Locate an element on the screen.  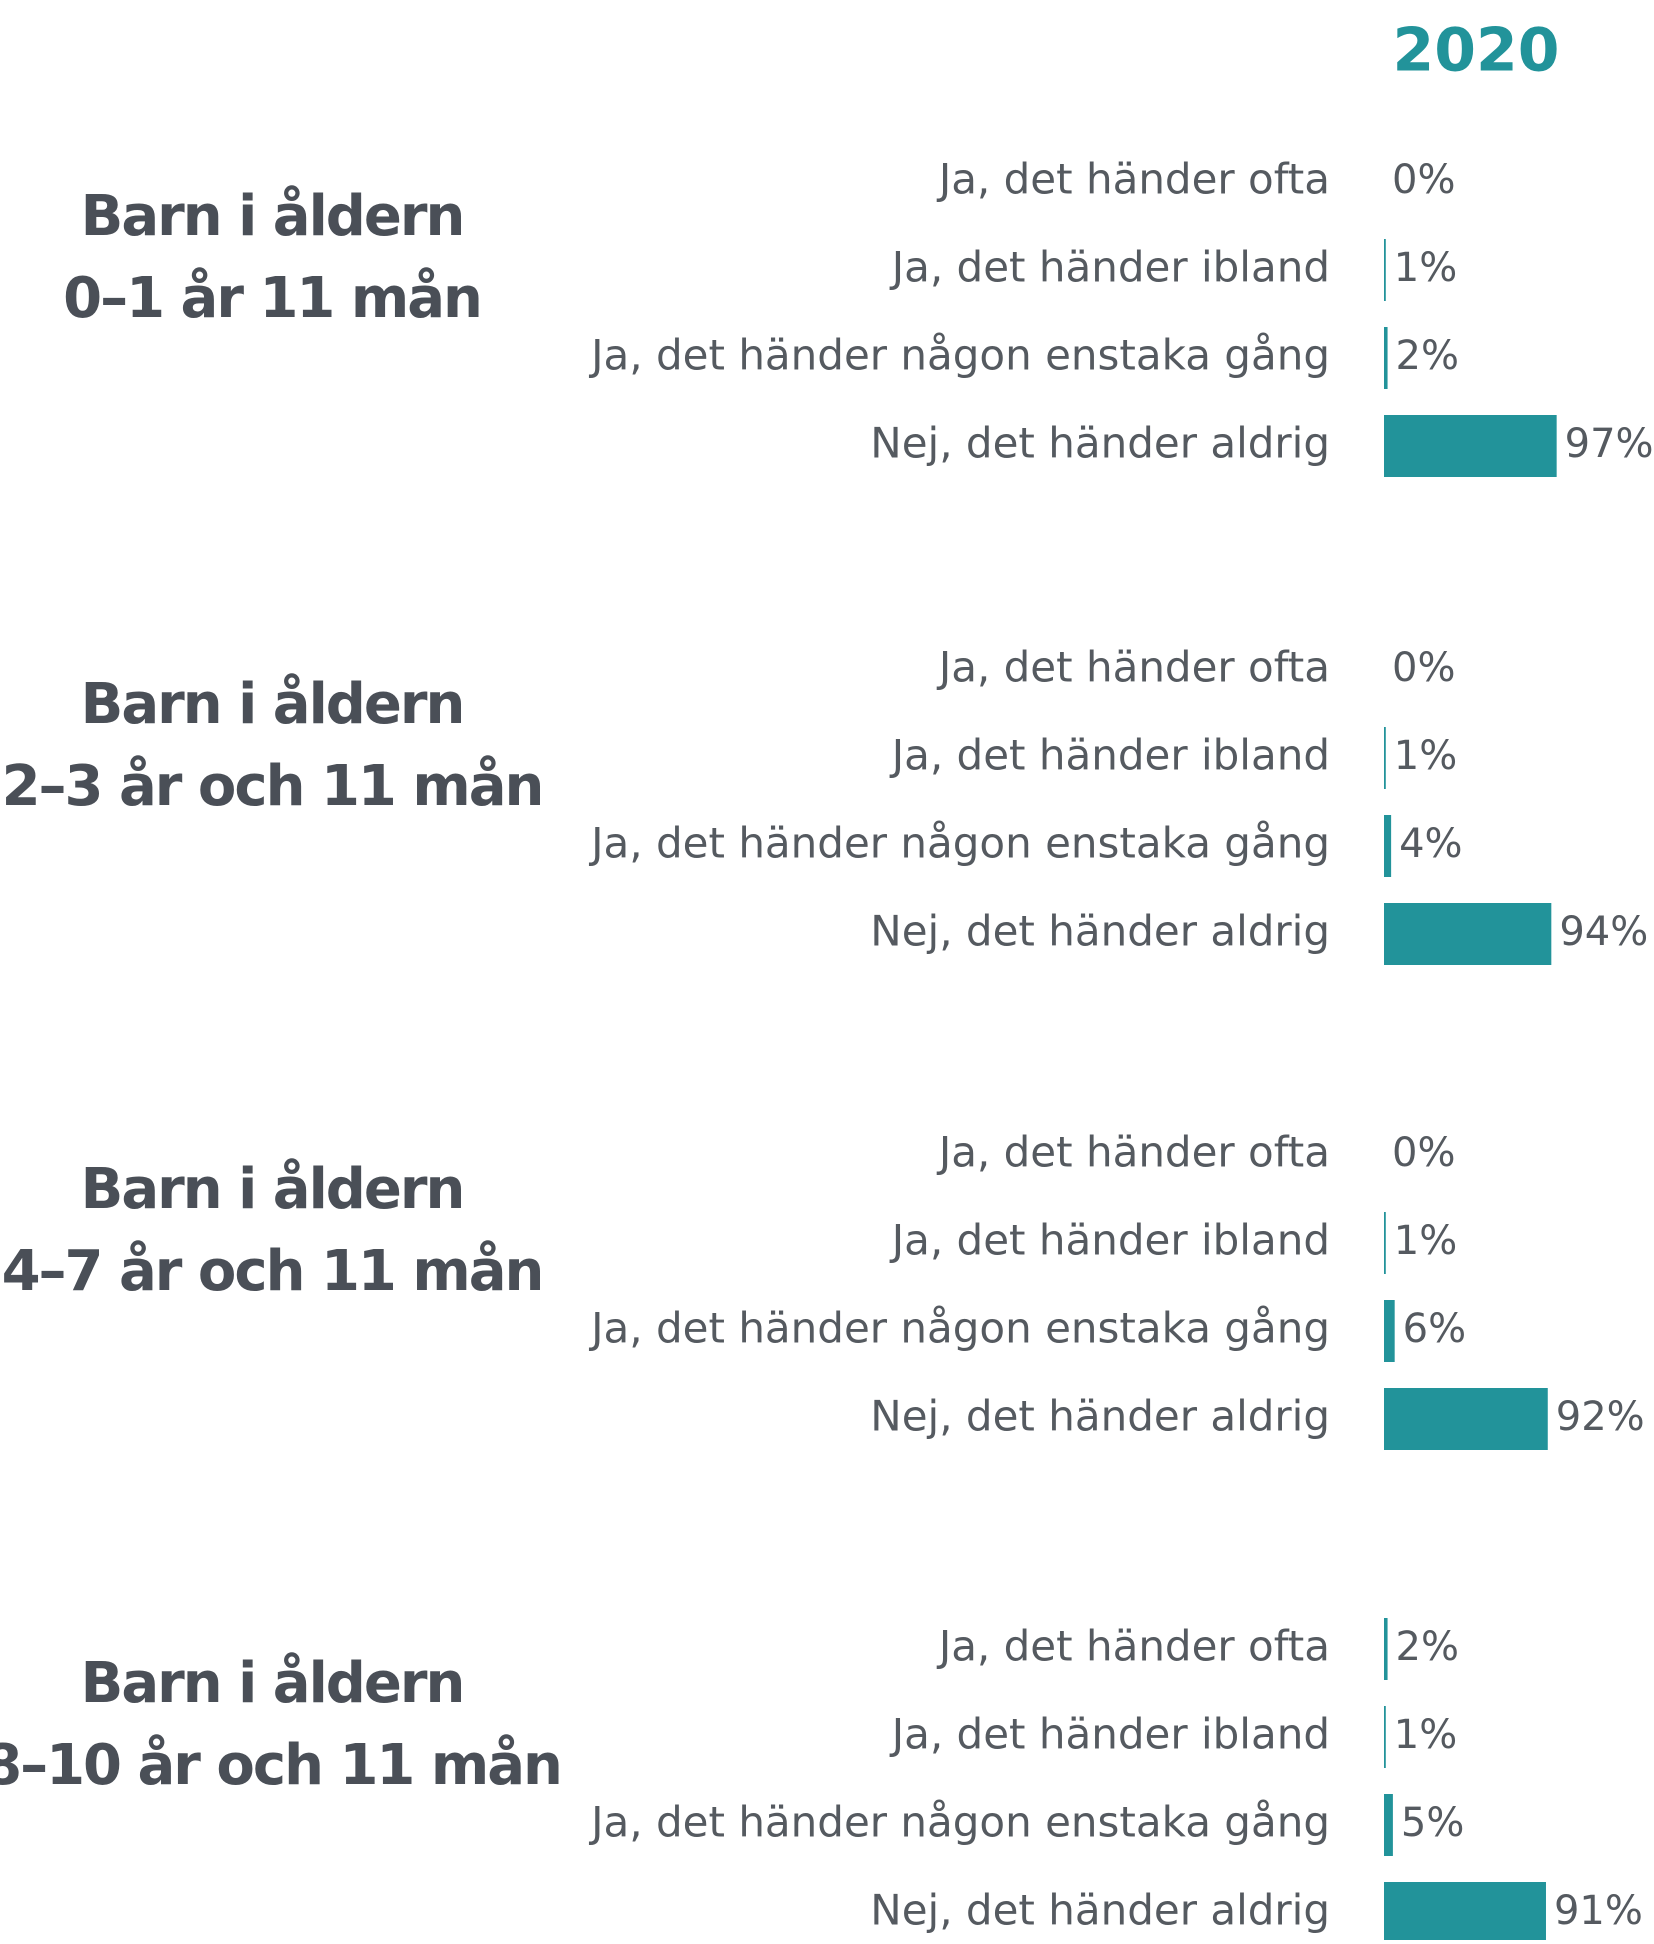
value-label: 92% is located at coordinates (1600, 1417).